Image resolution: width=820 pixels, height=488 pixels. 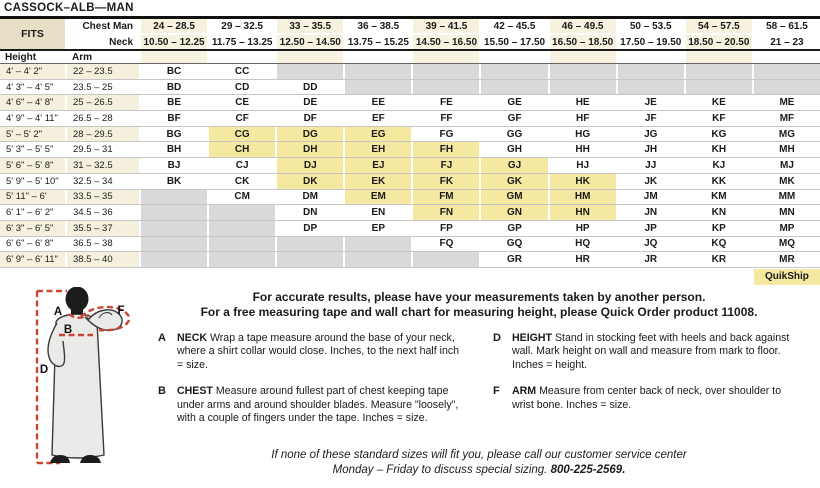 What do you see at coordinates (651, 42) in the screenshot?
I see `neck-range-header: 17.50 – 19.50` at bounding box center [651, 42].